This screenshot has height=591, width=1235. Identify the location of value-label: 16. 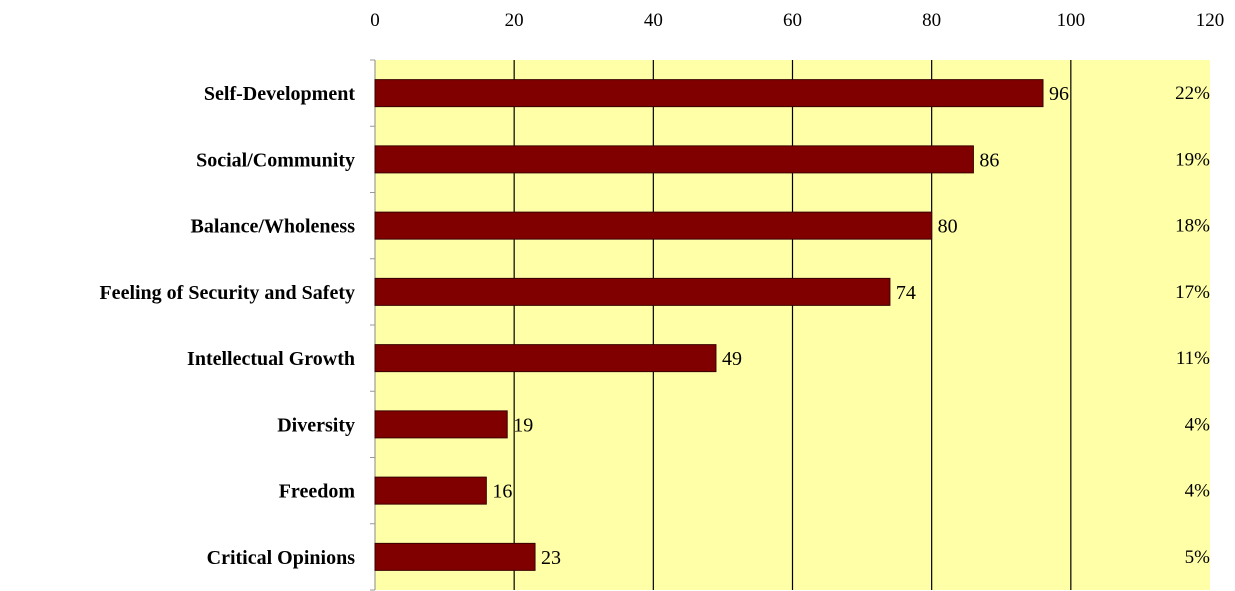
(502, 492).